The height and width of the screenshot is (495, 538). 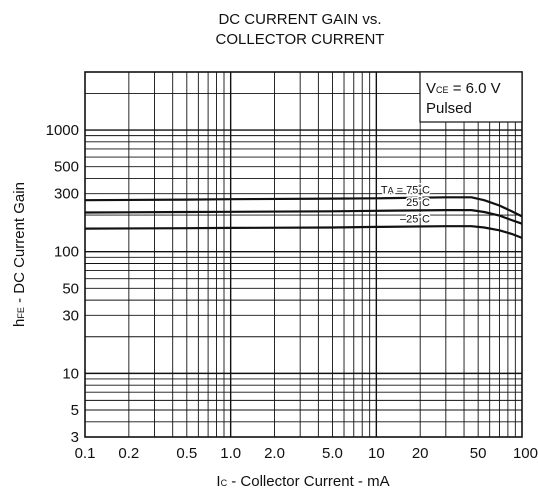 I want to click on legend-box-frame, so click(x=471, y=97).